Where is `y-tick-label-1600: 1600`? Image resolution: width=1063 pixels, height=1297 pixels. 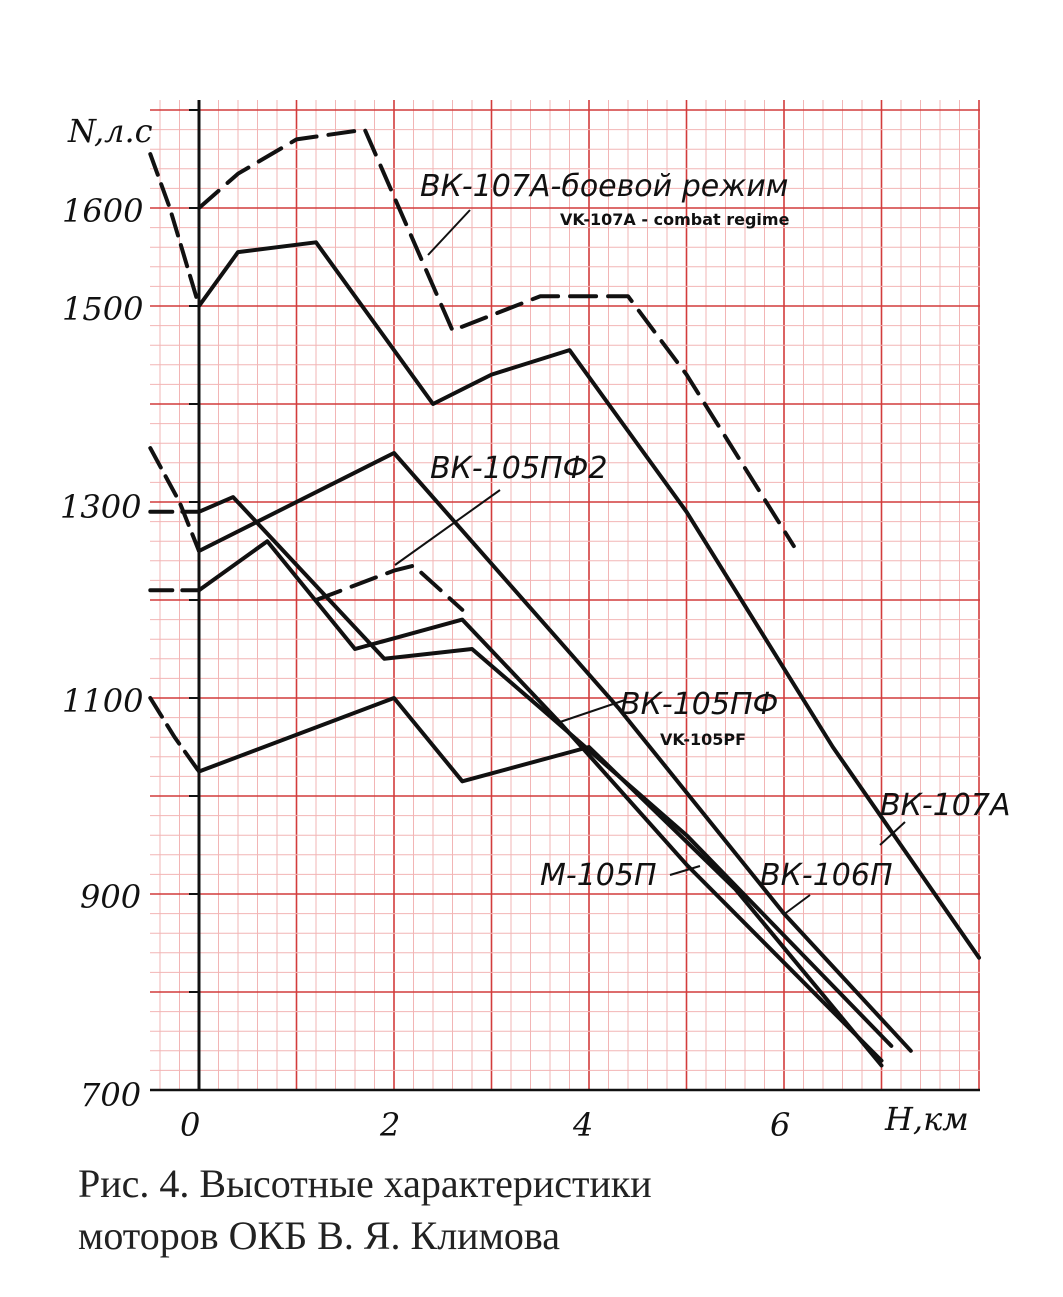 y-tick-label-1600: 1600 is located at coordinates (102, 211).